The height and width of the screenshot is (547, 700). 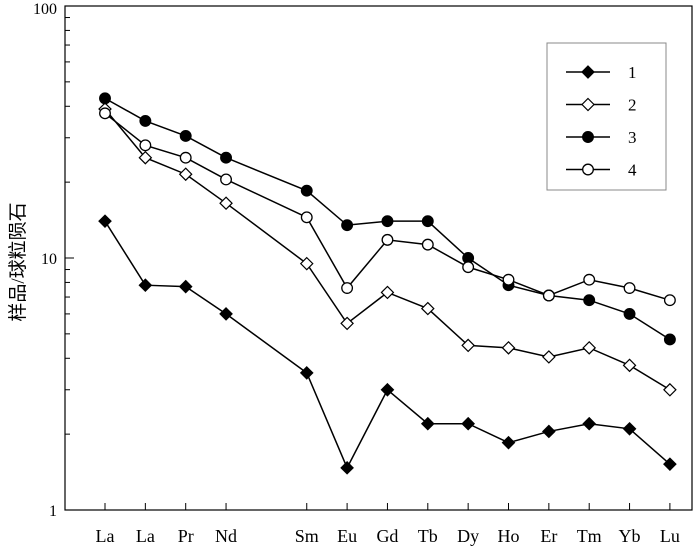 I want to click on x-tick-label: Dy, so click(x=468, y=536).